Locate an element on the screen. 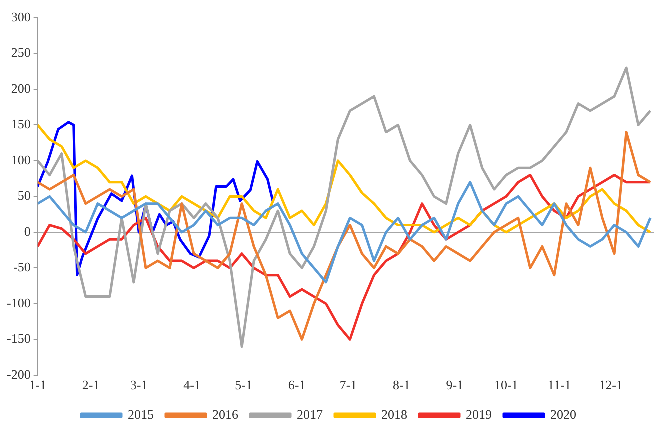  y-tick-label: 100 is located at coordinates (21, 160).